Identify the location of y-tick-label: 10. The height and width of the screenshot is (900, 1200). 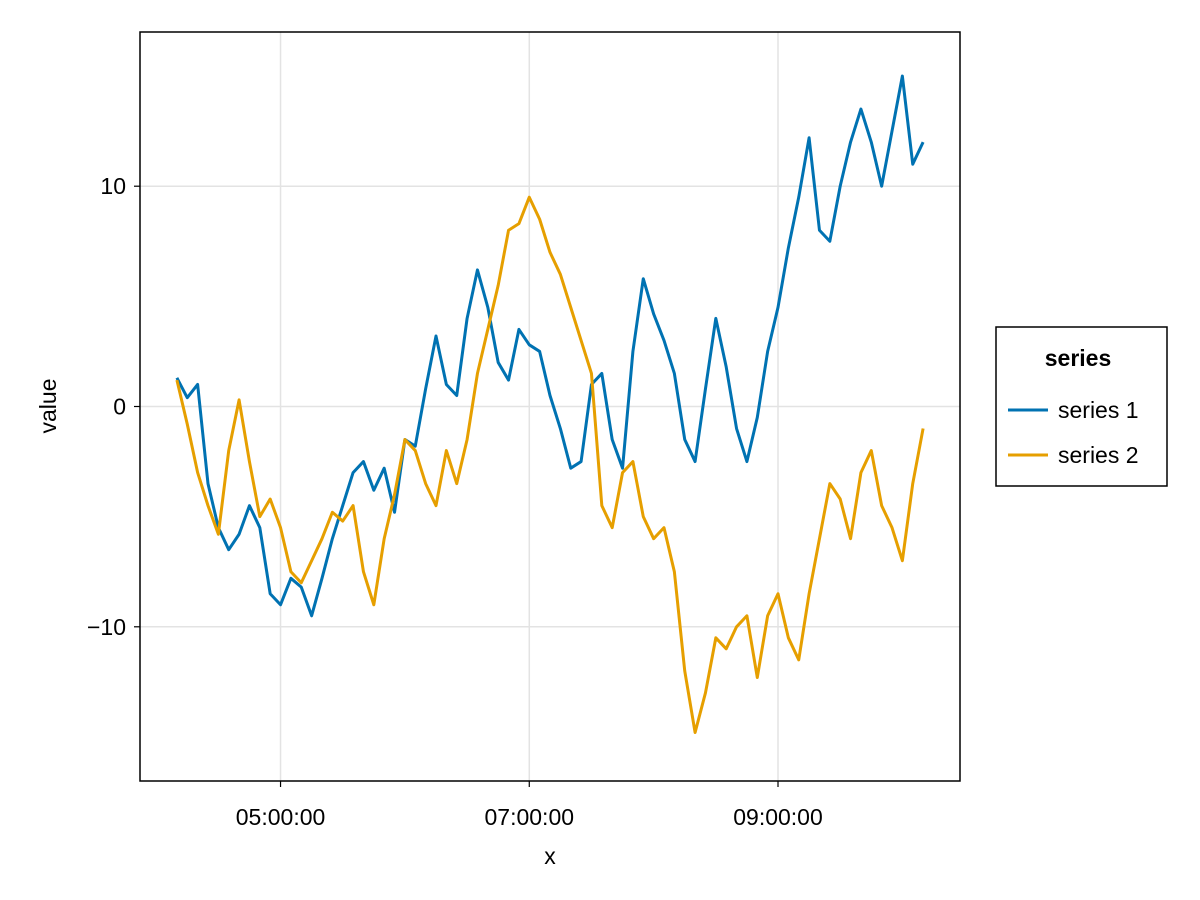
(113, 186).